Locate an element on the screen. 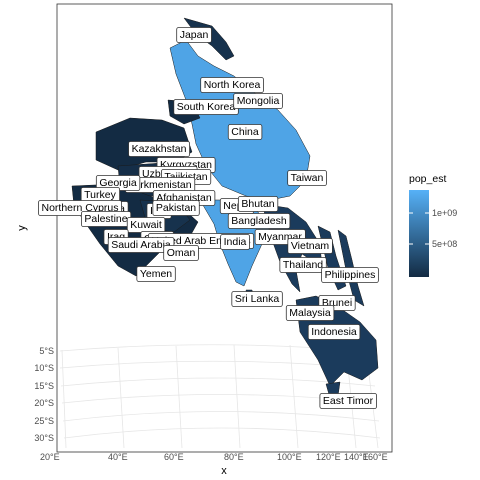 This screenshot has width=480, height=480. country-label-text: Northern Cyprus is located at coordinates (79, 208).